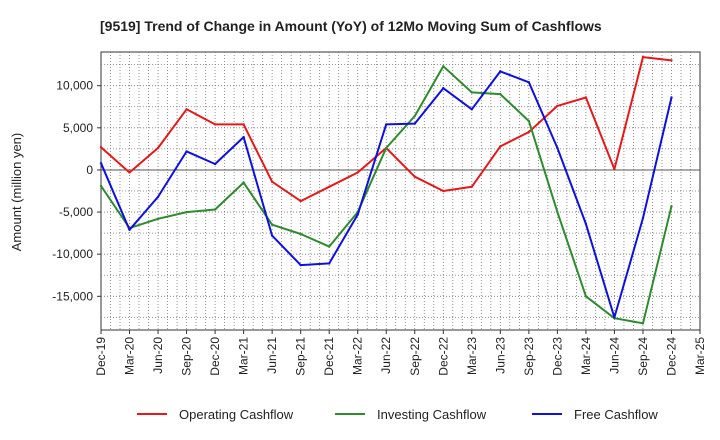 The height and width of the screenshot is (440, 720). Describe the element at coordinates (76, 191) in the screenshot. I see `y-axis-ticks: 10,000 5,000 0 -5,000 -10,000 -15,000` at that location.